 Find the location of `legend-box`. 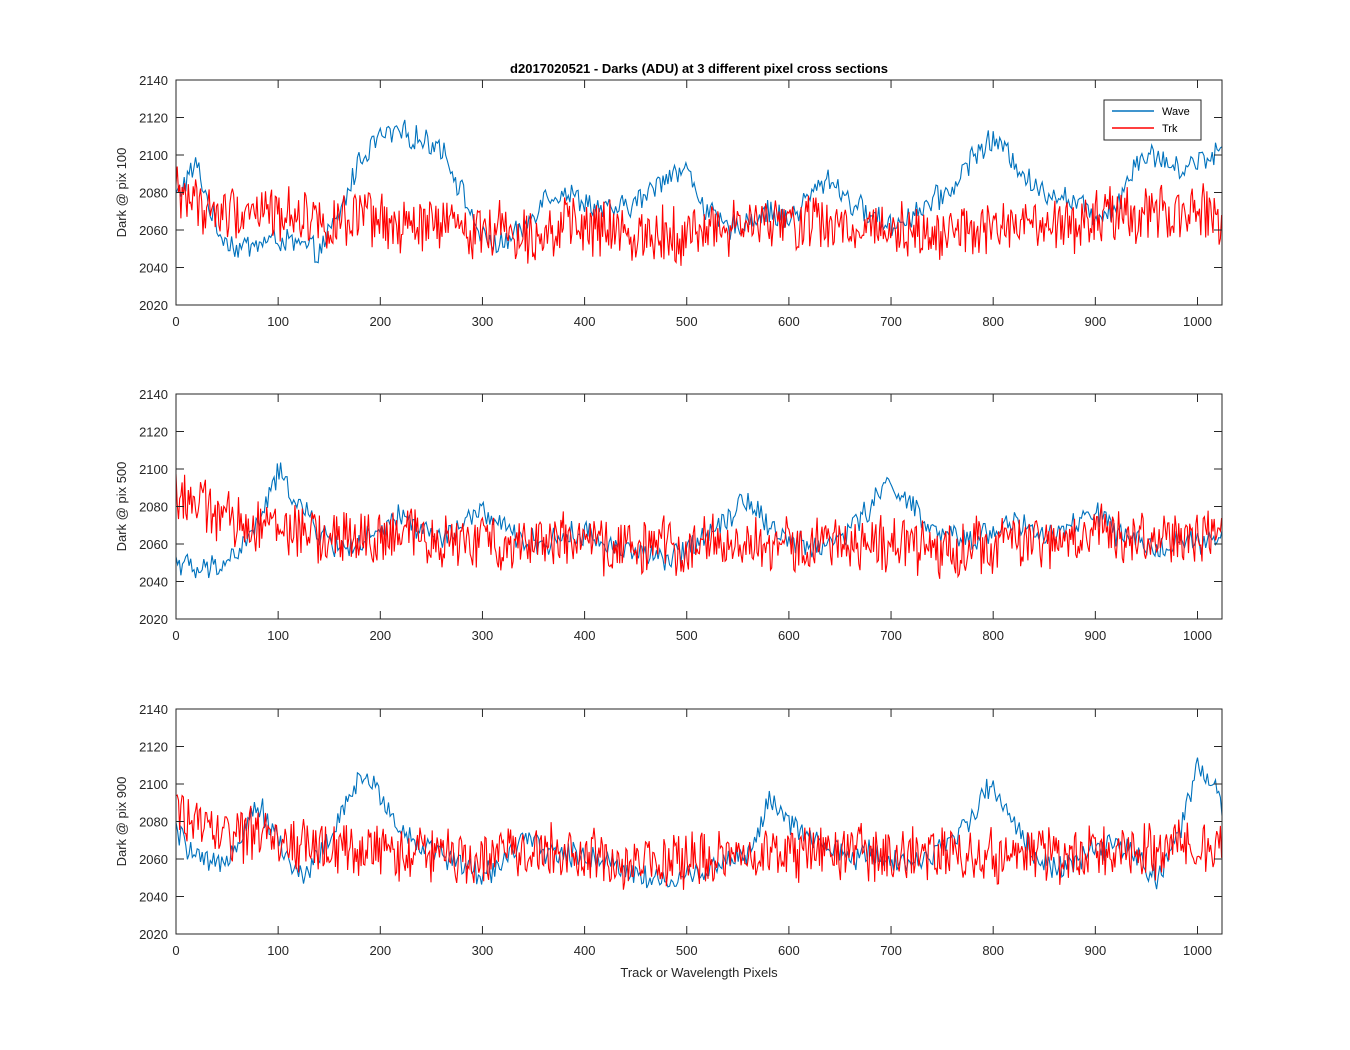

legend-box is located at coordinates (1152, 120).